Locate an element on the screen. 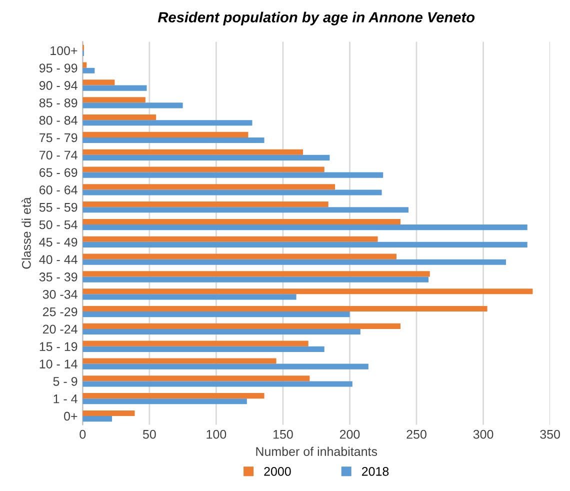 The image size is (570, 491). y-tick-label: 35 - 39 is located at coordinates (58, 277).